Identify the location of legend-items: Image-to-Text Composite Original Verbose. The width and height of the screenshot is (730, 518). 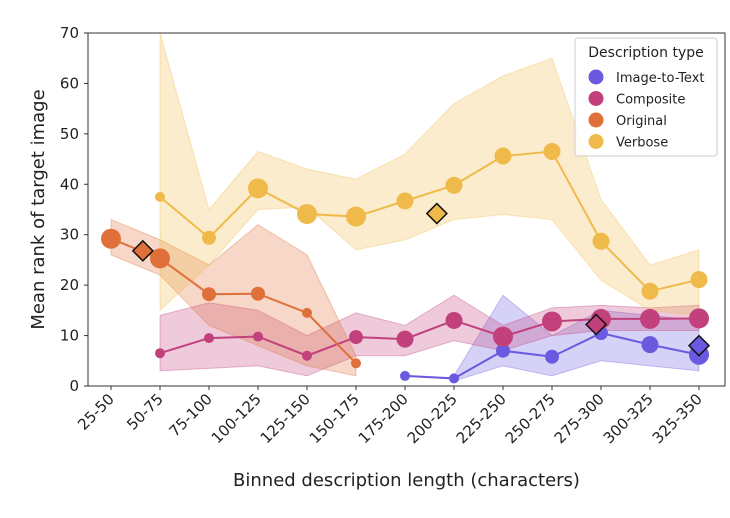
(646, 110).